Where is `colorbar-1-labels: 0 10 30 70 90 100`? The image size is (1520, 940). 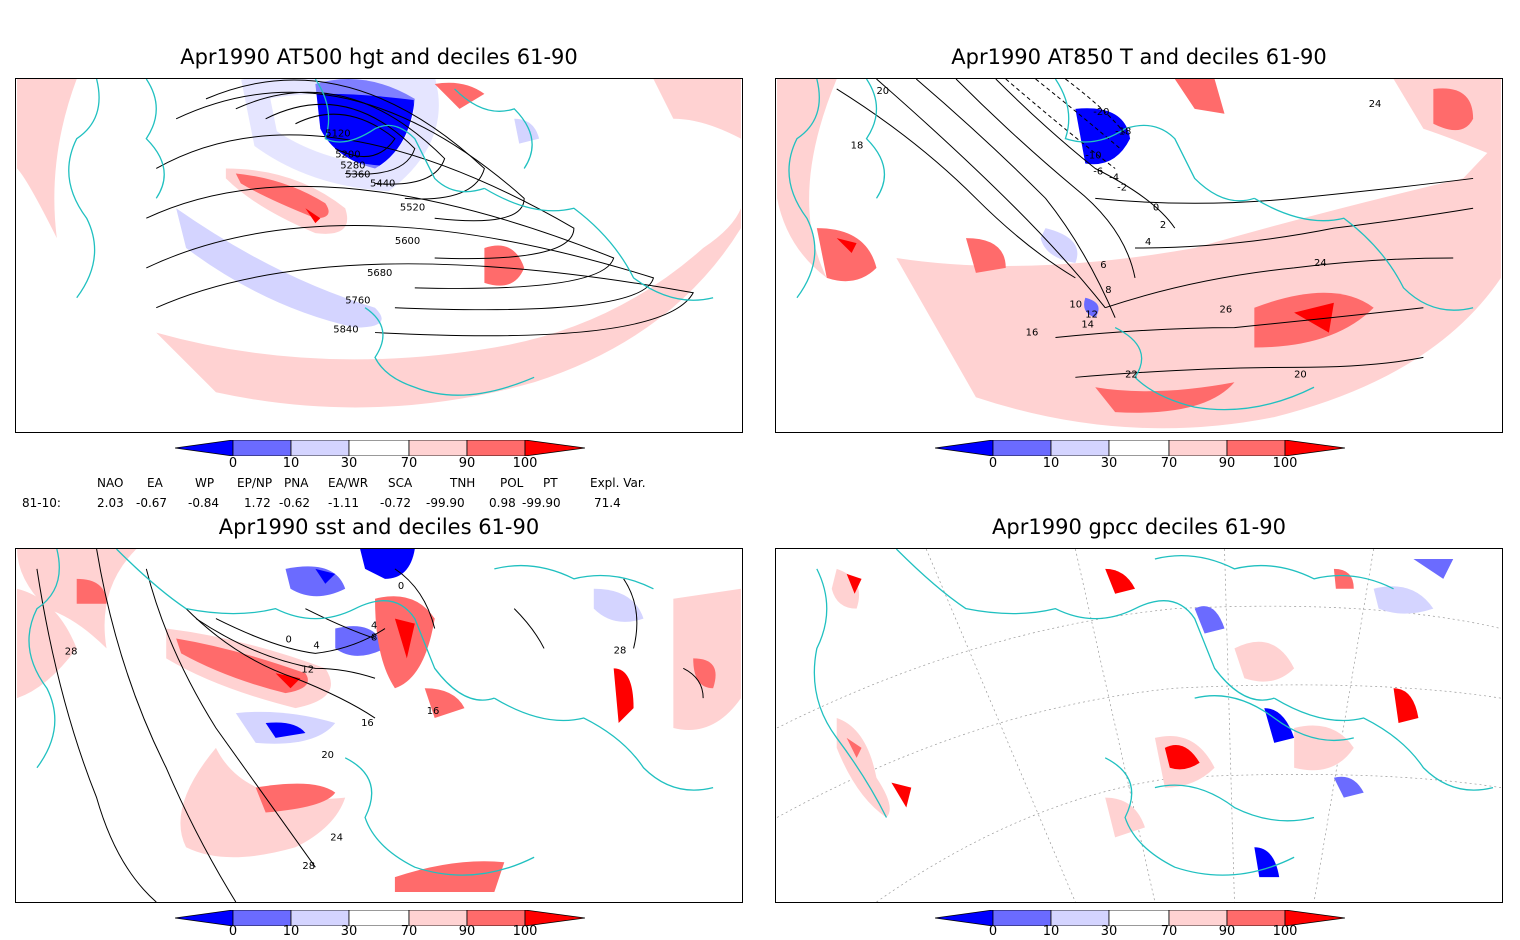 colorbar-1-labels: 0 10 30 70 90 100 is located at coordinates (380, 464).